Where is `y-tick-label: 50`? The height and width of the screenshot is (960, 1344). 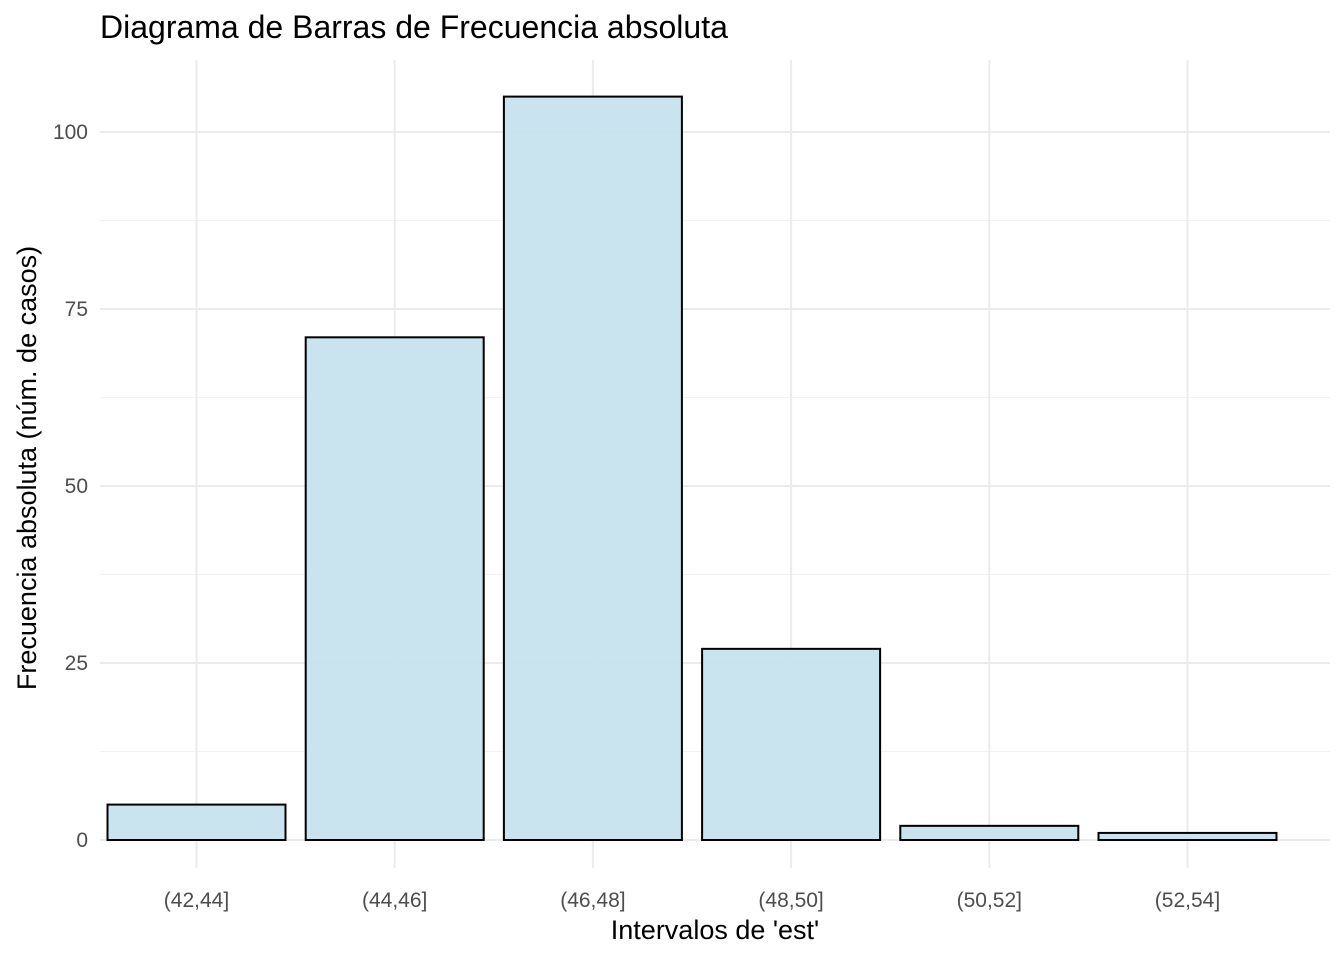 y-tick-label: 50 is located at coordinates (76, 486).